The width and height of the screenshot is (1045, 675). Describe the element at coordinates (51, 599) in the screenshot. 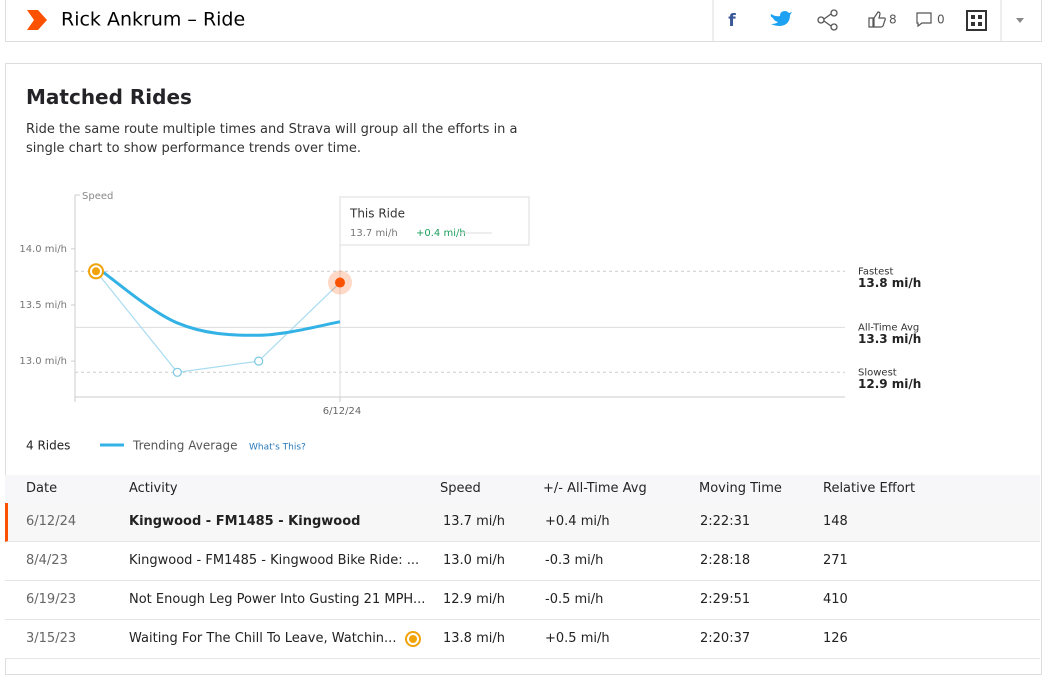

I see `table-cell: 6/19/23` at that location.